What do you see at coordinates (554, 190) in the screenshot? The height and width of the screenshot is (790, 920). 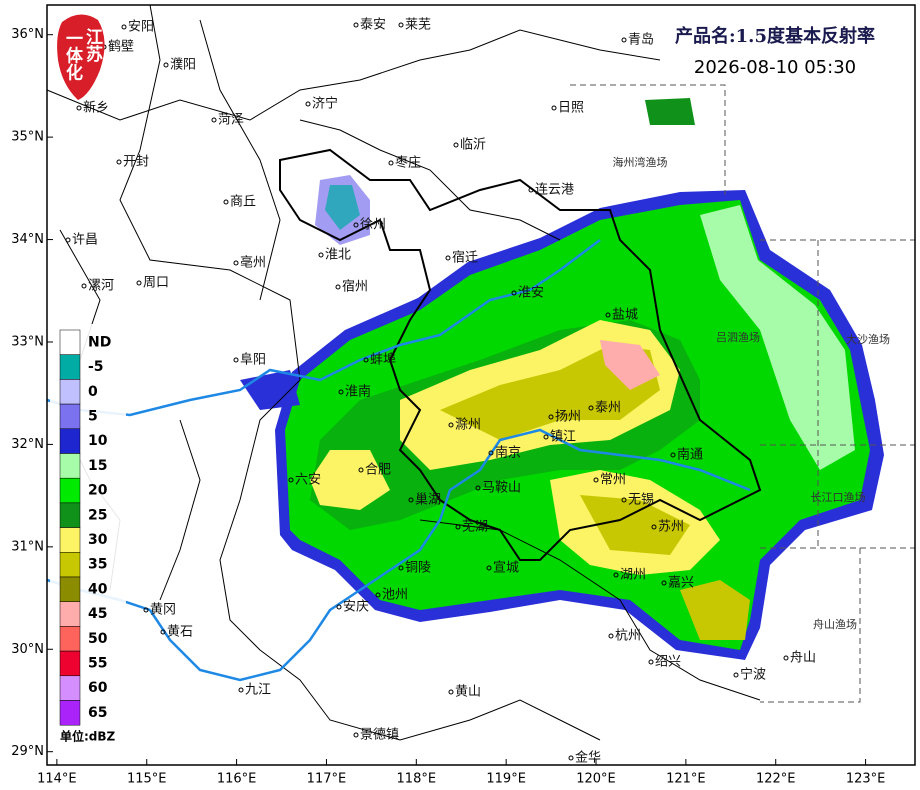 I see `city-label: 连云港` at bounding box center [554, 190].